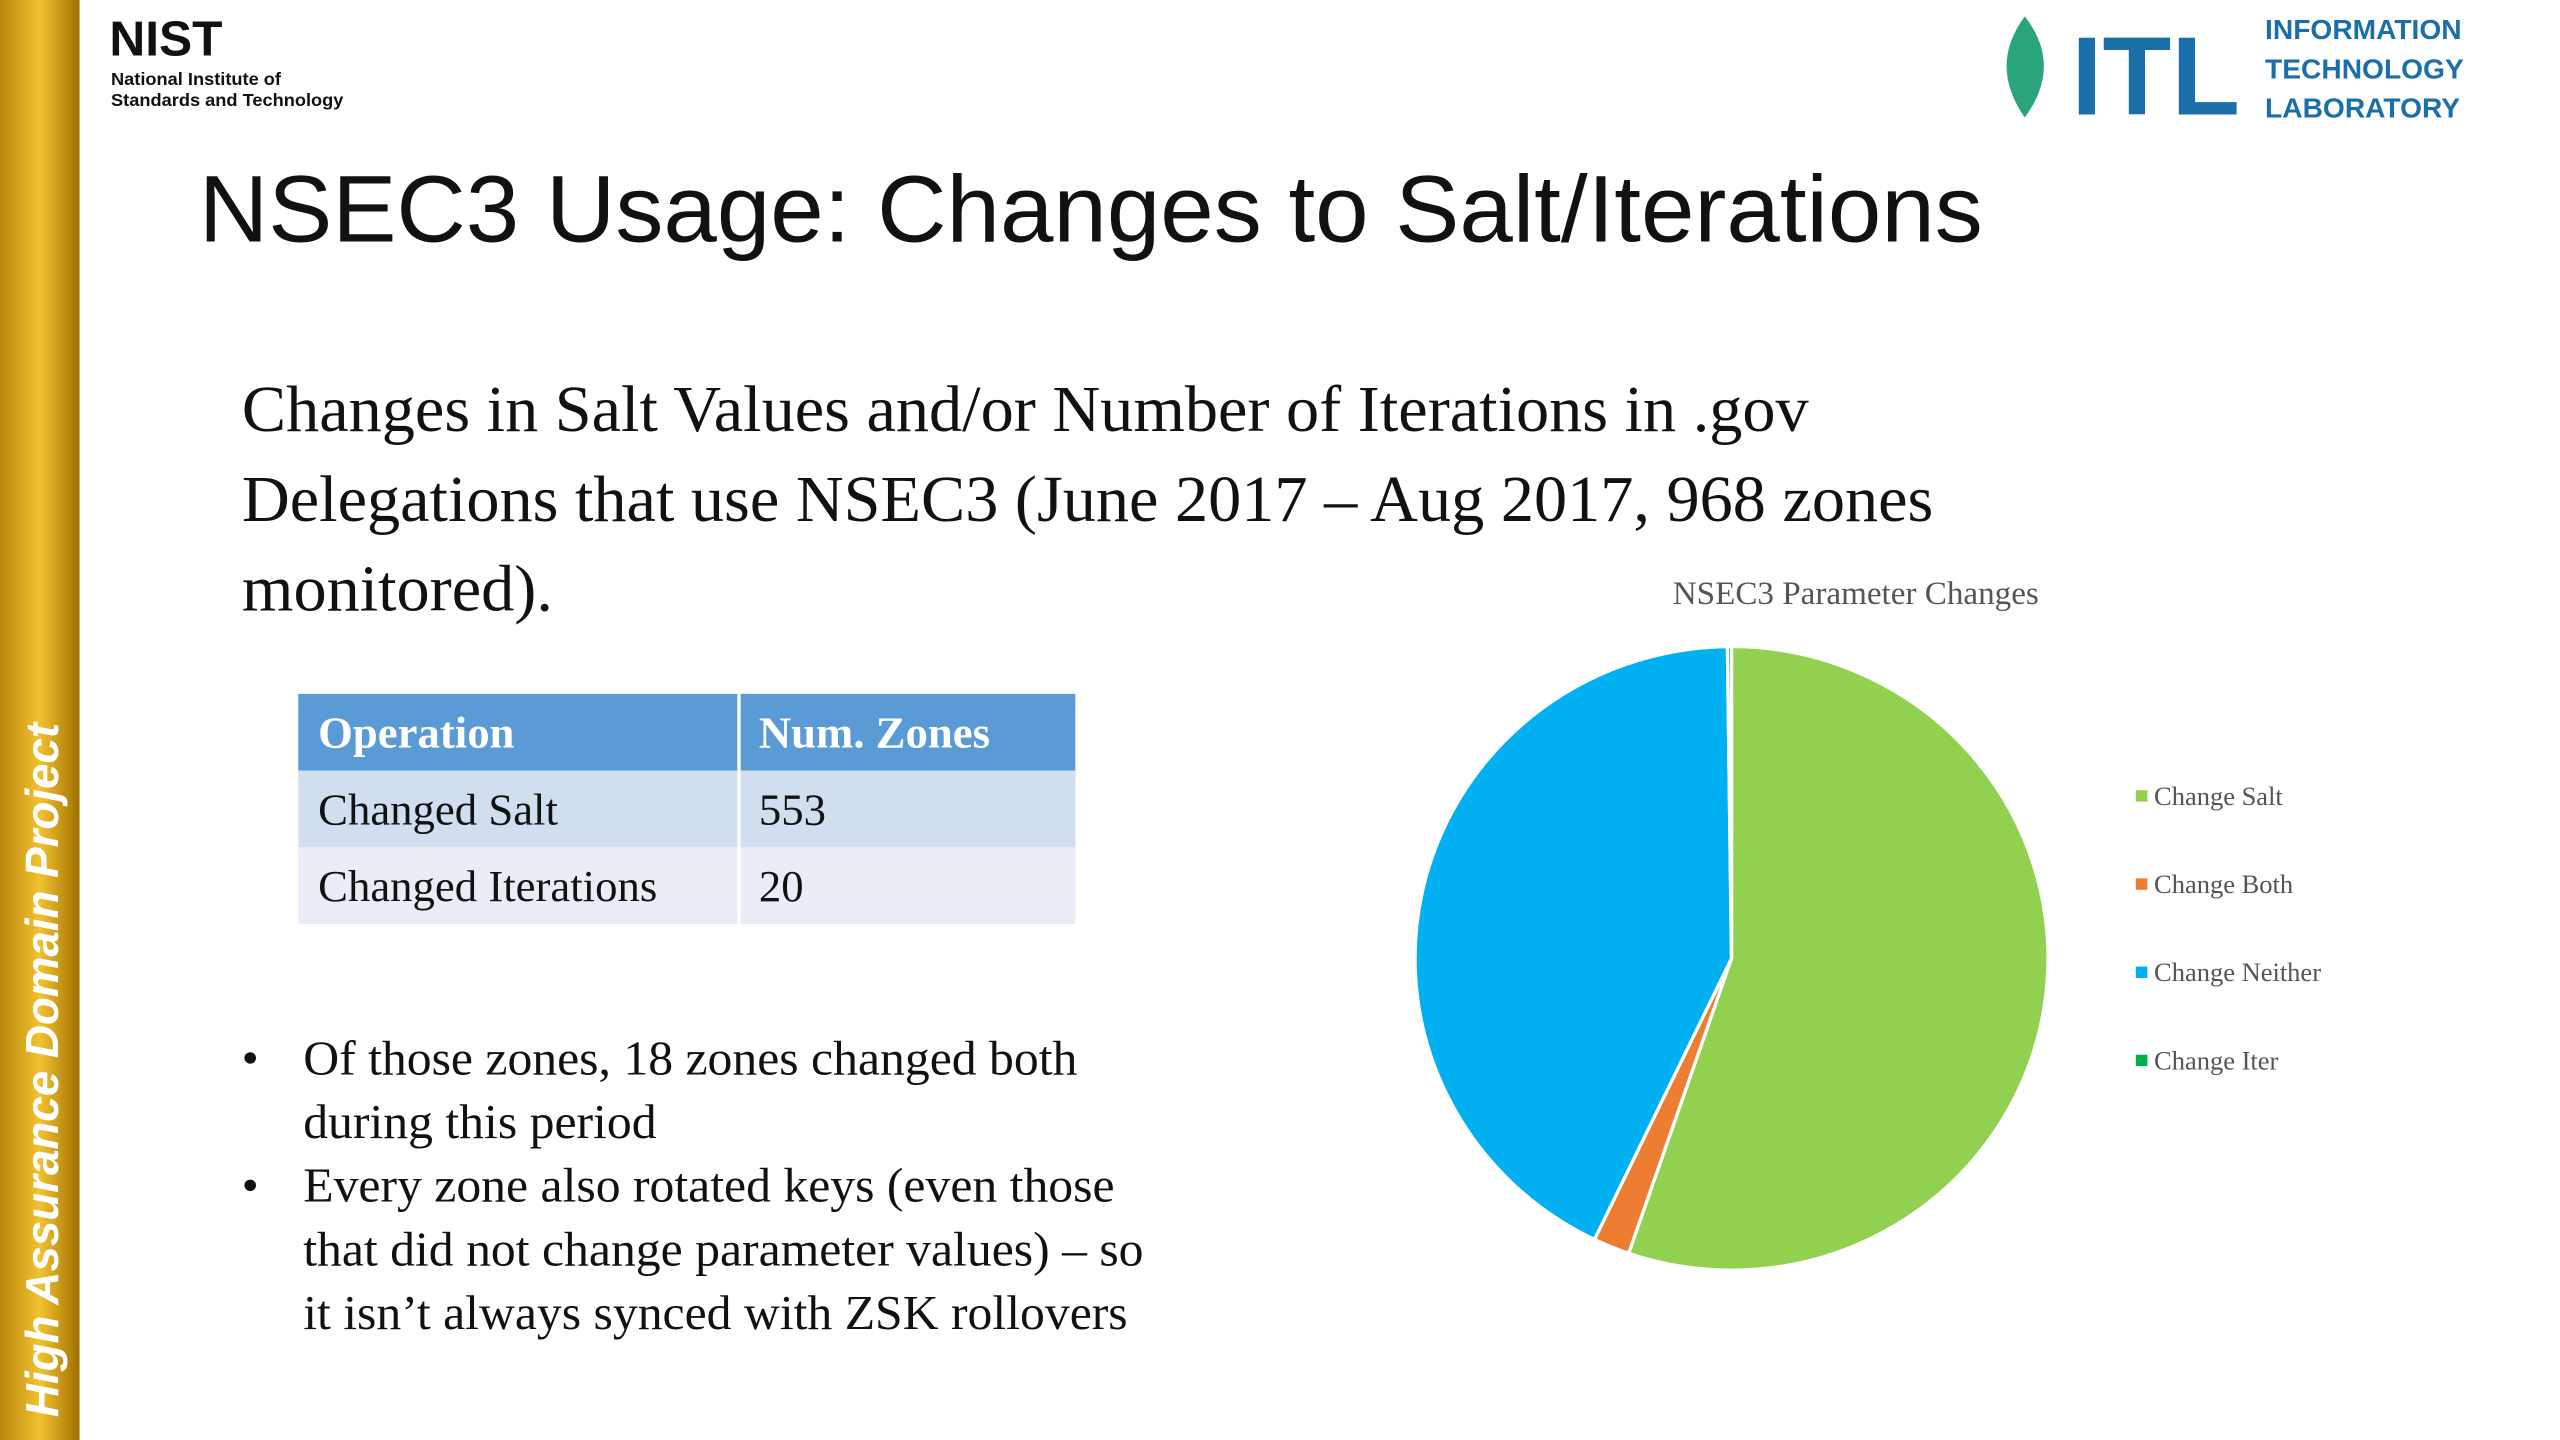 Image resolution: width=2560 pixels, height=1440 pixels. I want to click on chart-title: NSEC3 Parameter Changes, so click(1856, 594).